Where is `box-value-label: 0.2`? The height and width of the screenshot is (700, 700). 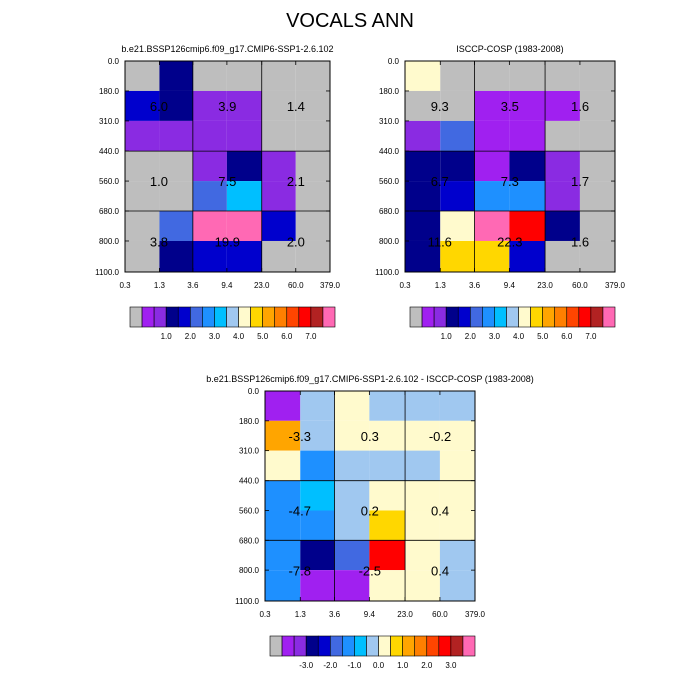 box-value-label: 0.2 is located at coordinates (370, 510).